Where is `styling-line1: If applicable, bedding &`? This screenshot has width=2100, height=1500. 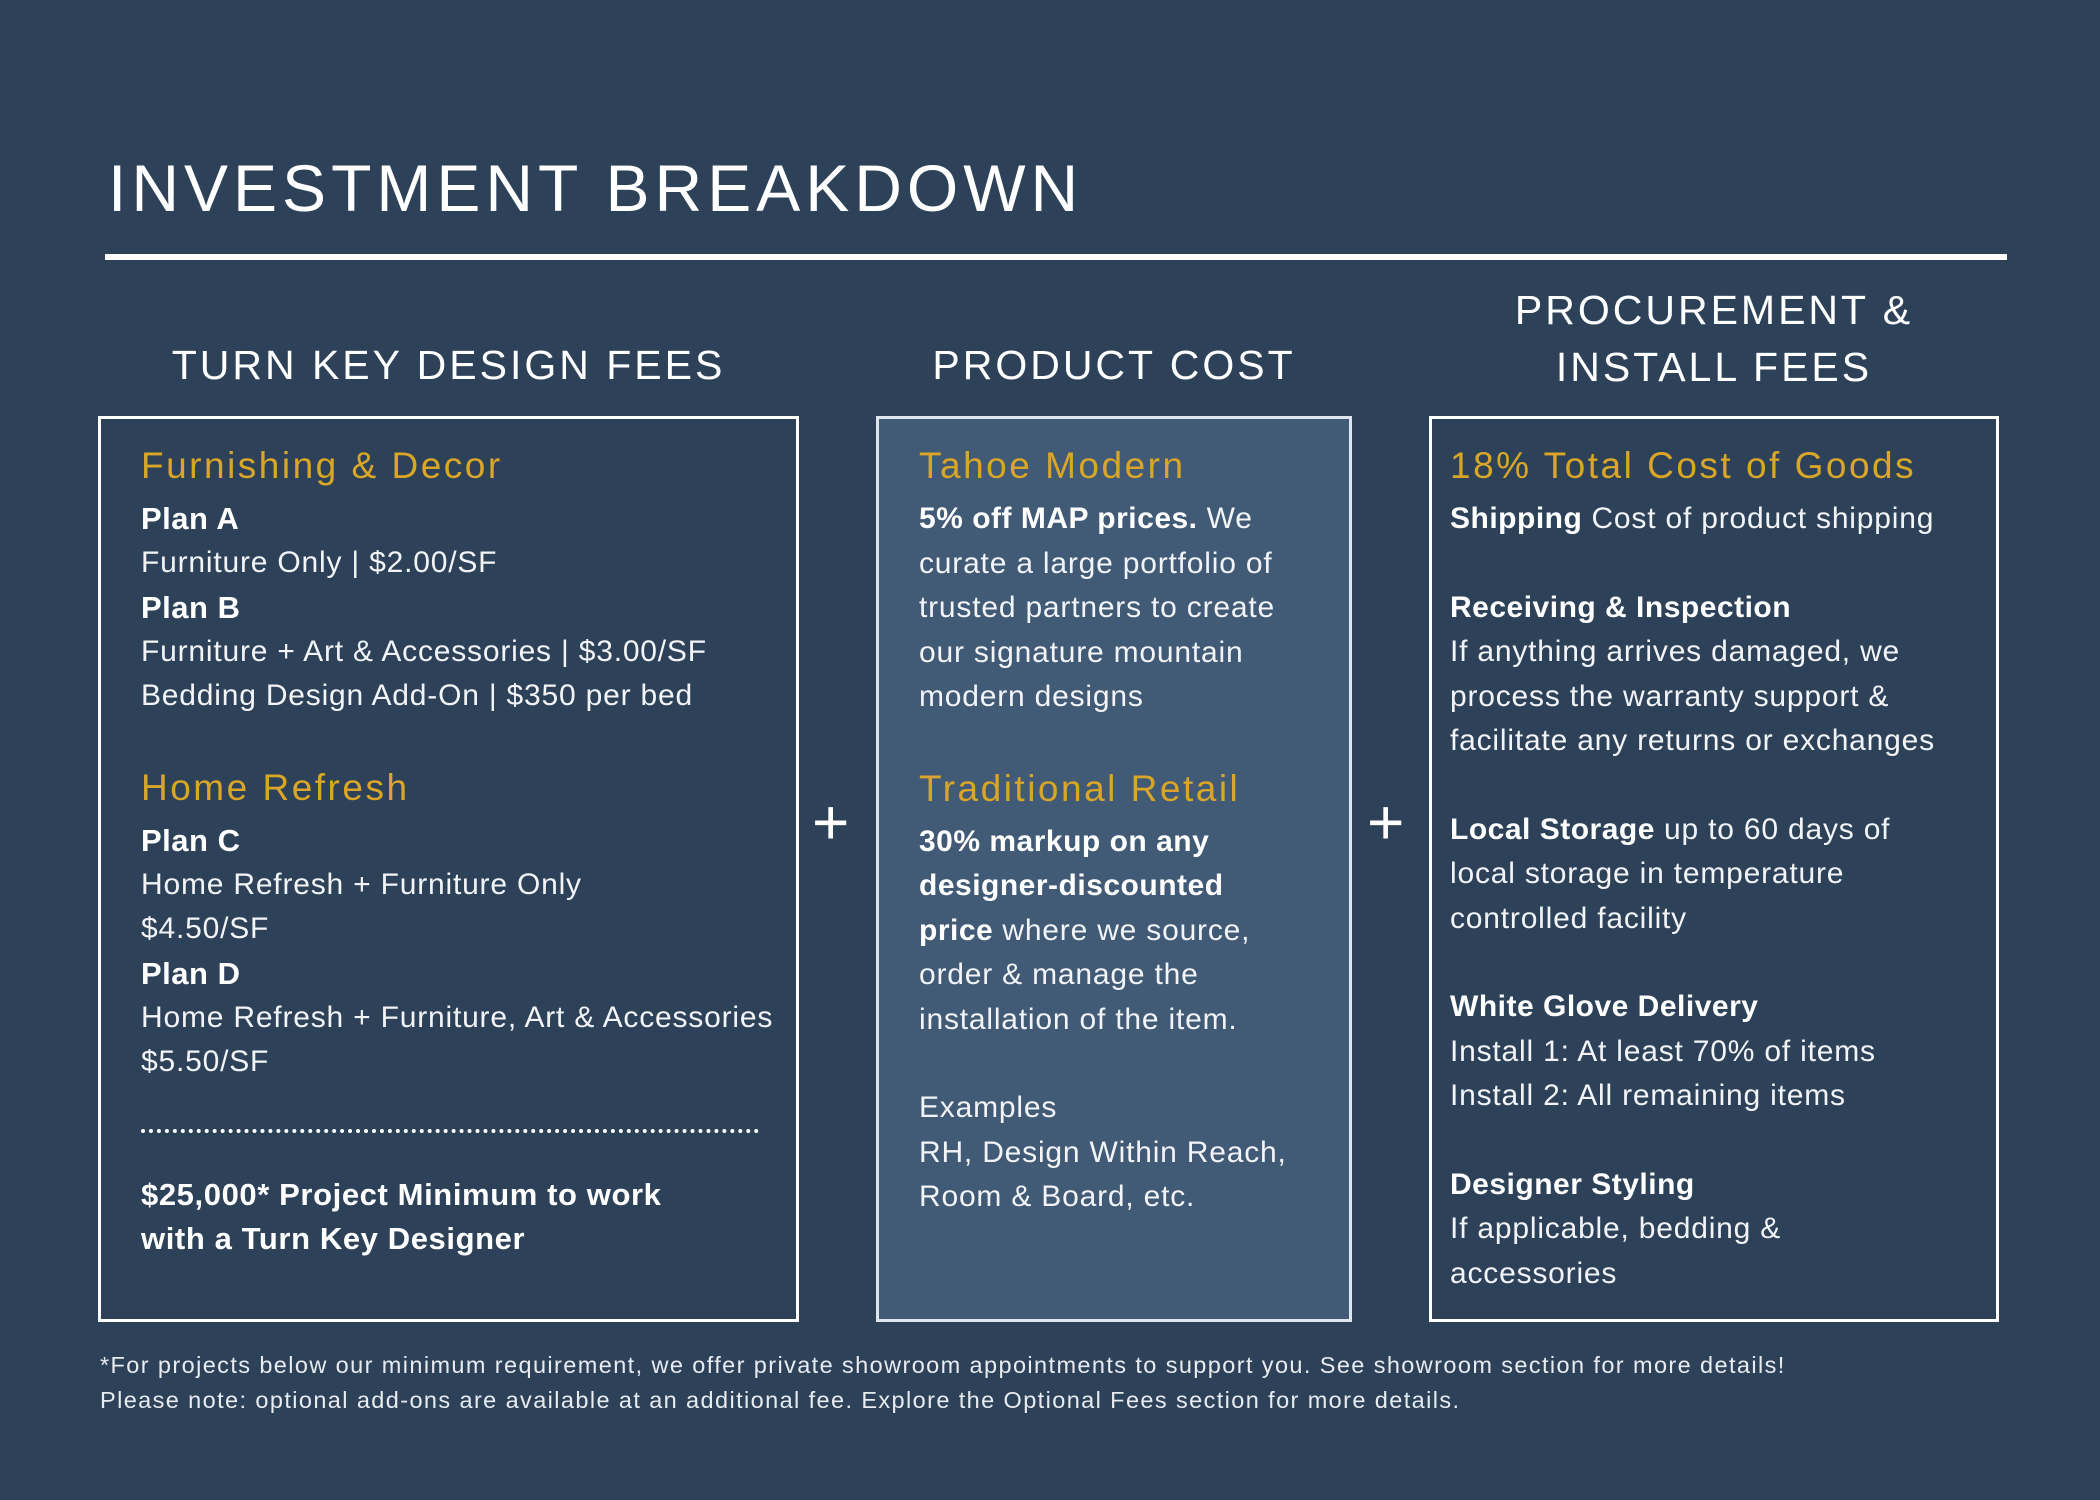
styling-line1: If applicable, bedding & is located at coordinates (1616, 1228).